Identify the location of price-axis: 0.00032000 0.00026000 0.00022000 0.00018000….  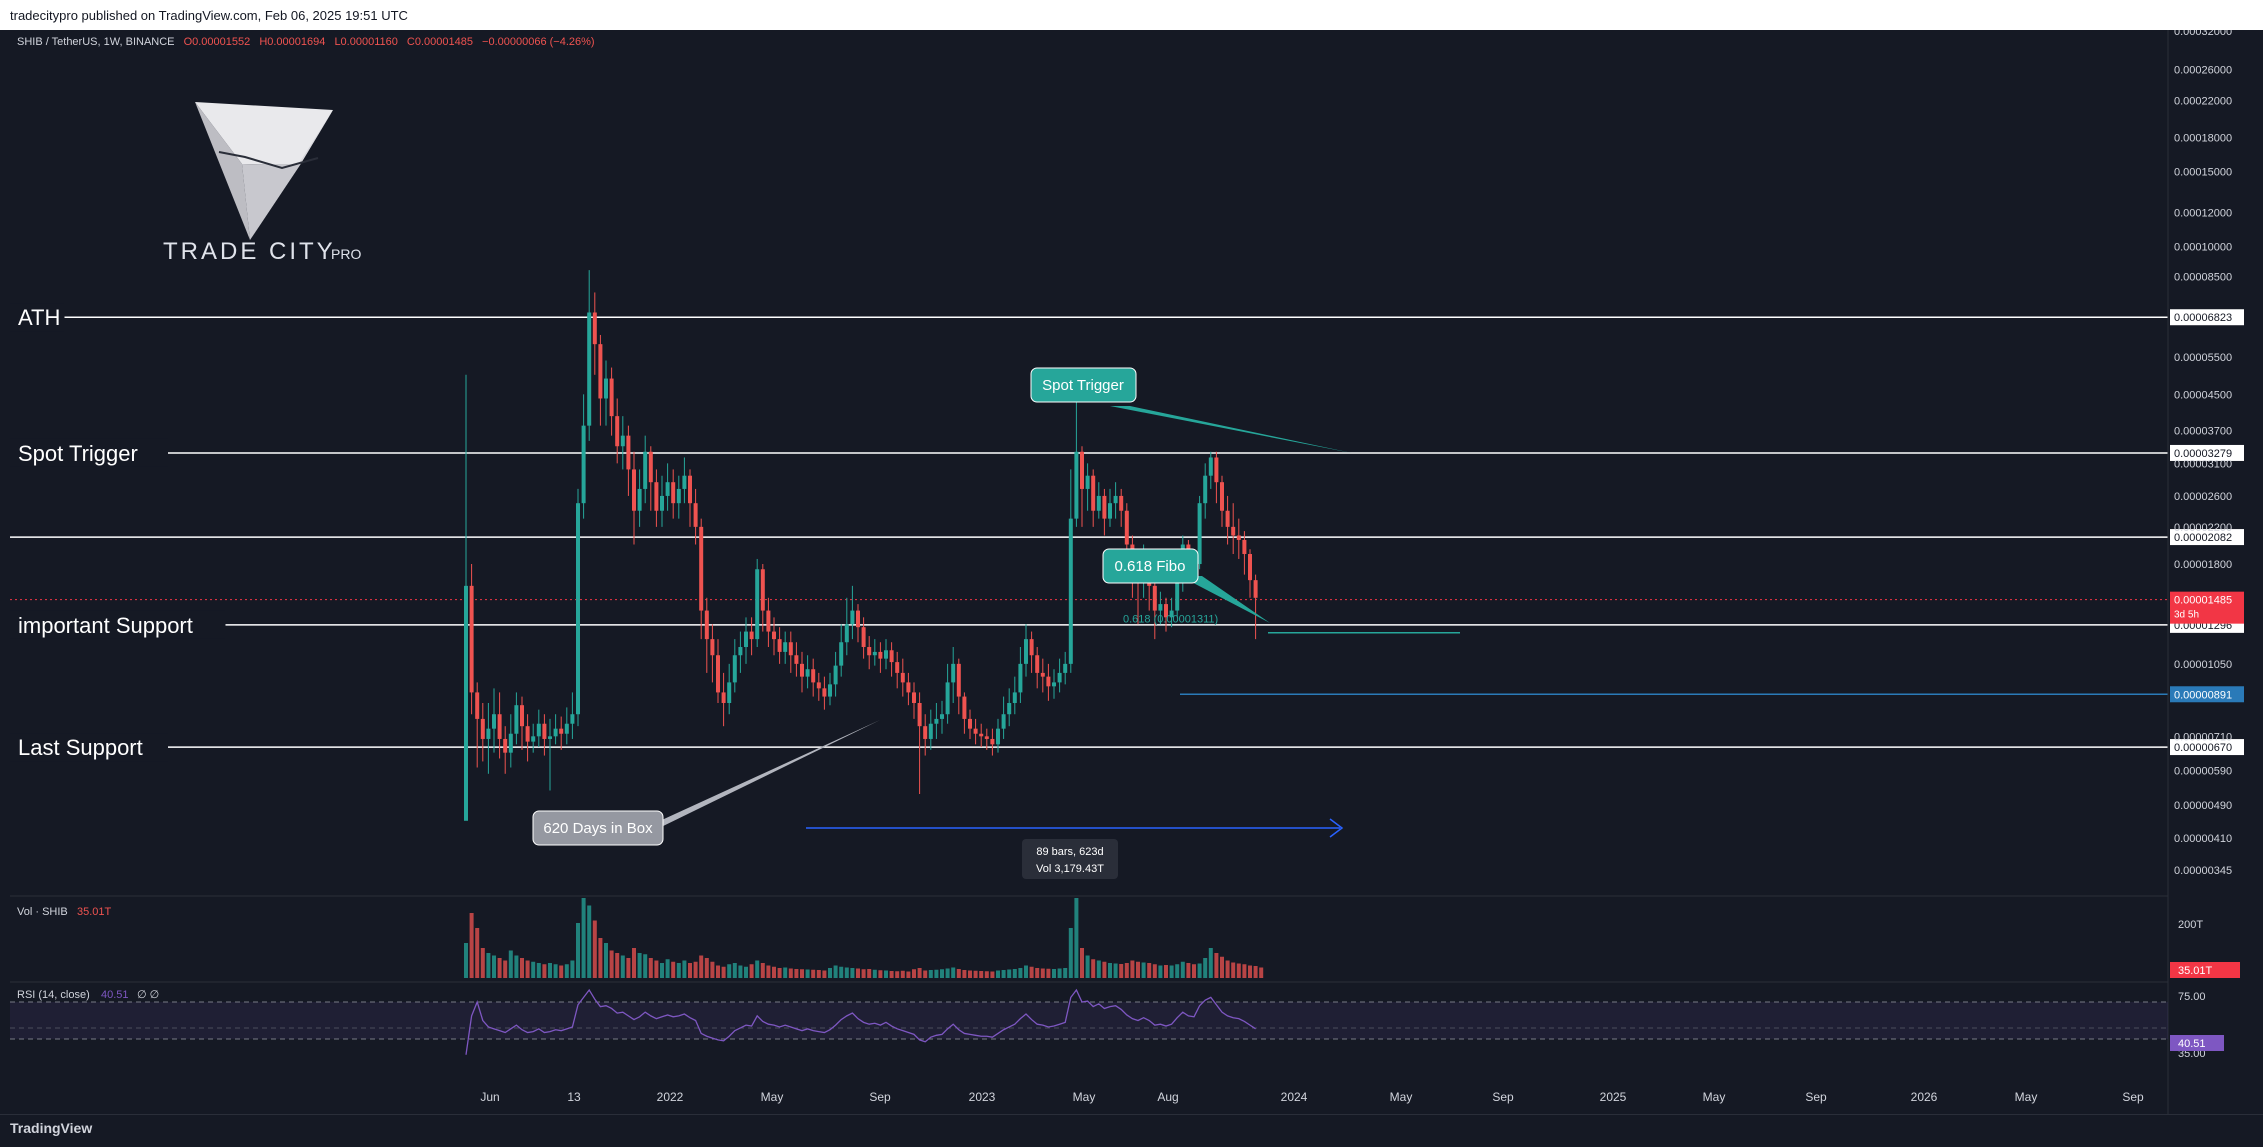
(2203, 453).